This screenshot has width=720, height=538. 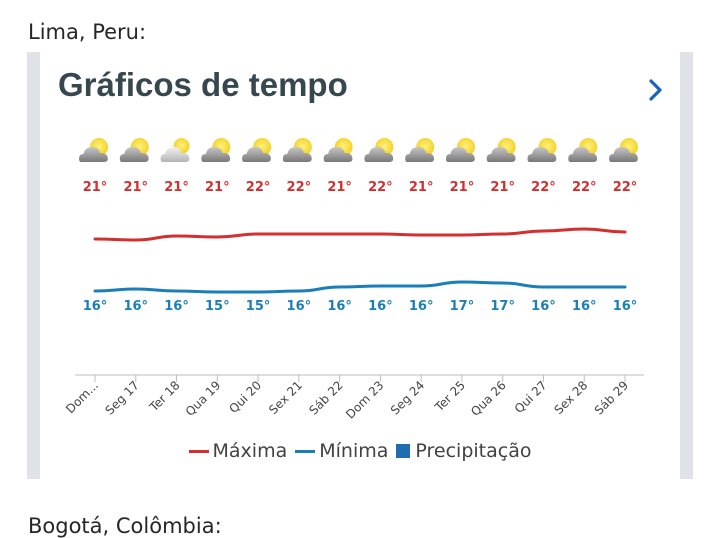 I want to click on x-tick-label: Sáb 29, so click(x=611, y=397).